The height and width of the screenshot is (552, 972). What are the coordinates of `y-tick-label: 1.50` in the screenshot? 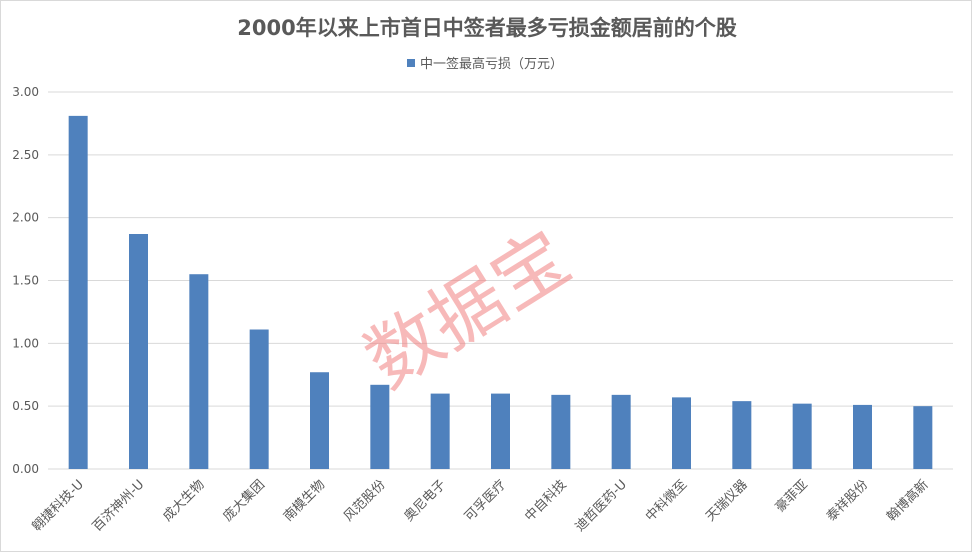 It's located at (25, 281).